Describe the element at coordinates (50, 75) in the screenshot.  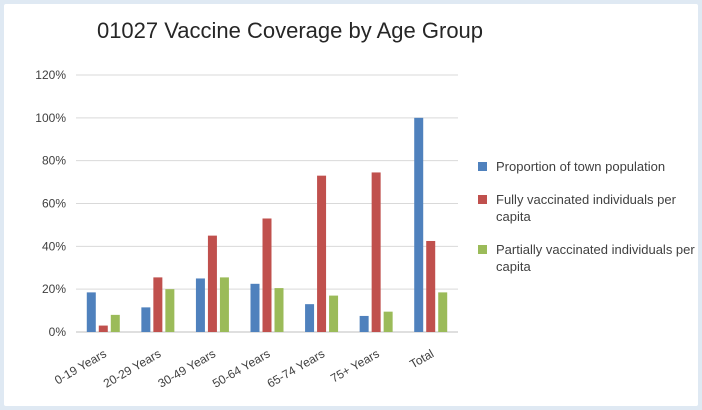
I see `y-tick-label: 120%` at that location.